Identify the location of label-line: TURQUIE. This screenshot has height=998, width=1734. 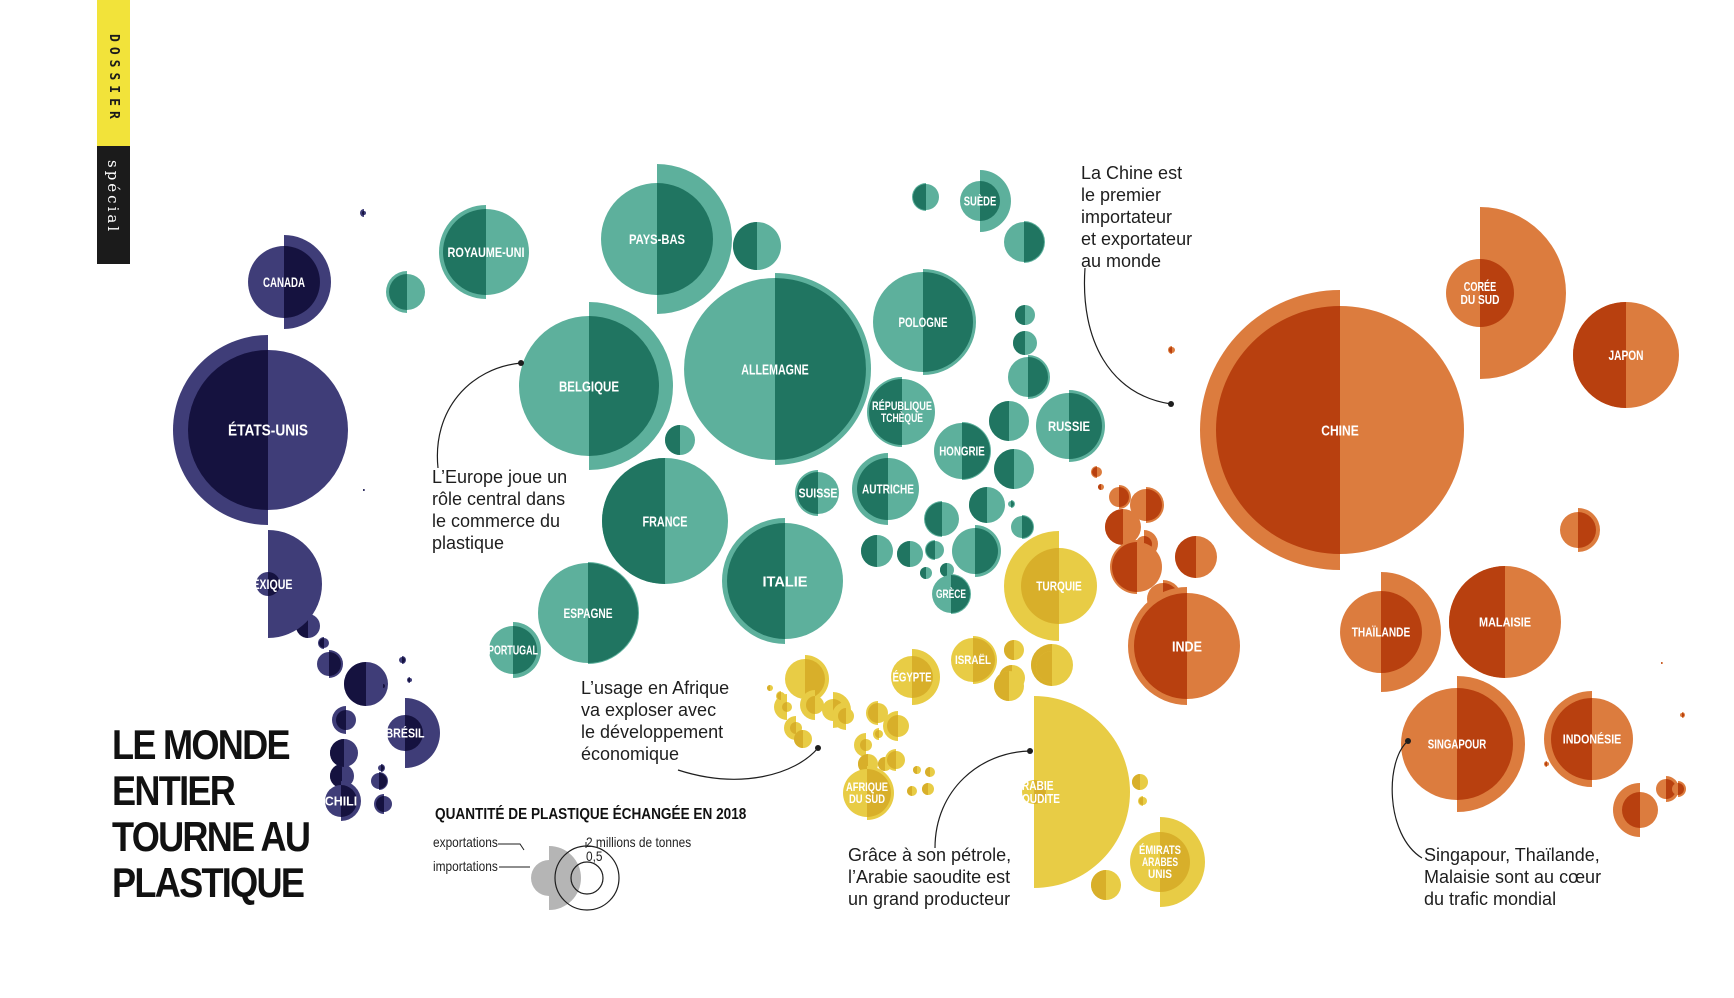
(1059, 586).